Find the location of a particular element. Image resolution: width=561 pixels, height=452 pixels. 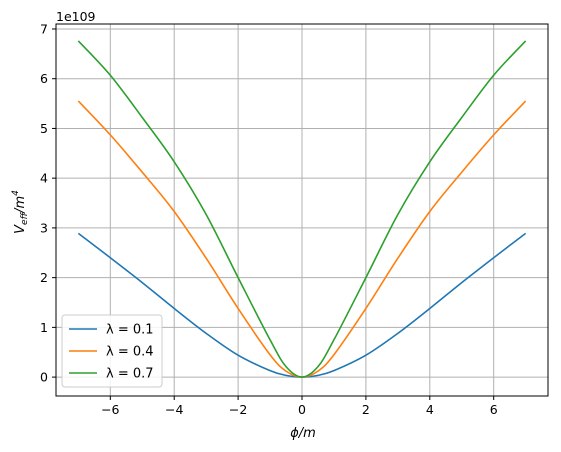

x-tick-label: −4 is located at coordinates (174, 409).